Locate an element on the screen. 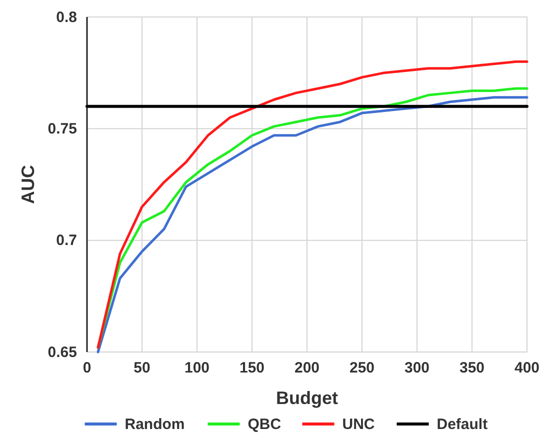  y-tick-label: 0.8 is located at coordinates (66, 17).